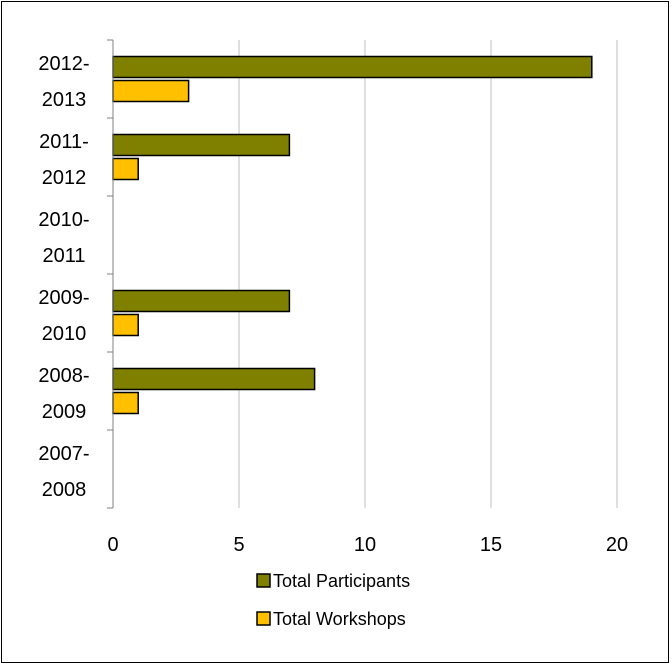 This screenshot has width=672, height=666. Describe the element at coordinates (63, 454) in the screenshot. I see `y-tick-label: 2007-` at that location.